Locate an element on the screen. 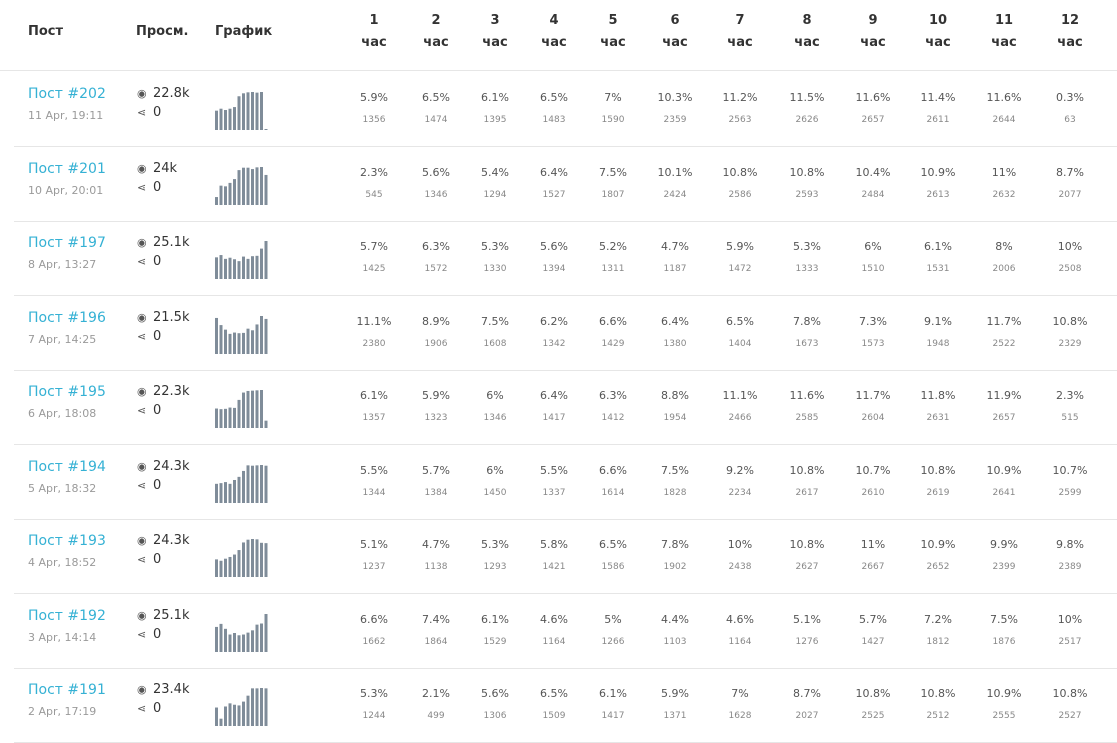 The width and height of the screenshot is (1117, 743). hour-2-count: 1384 is located at coordinates (436, 492).